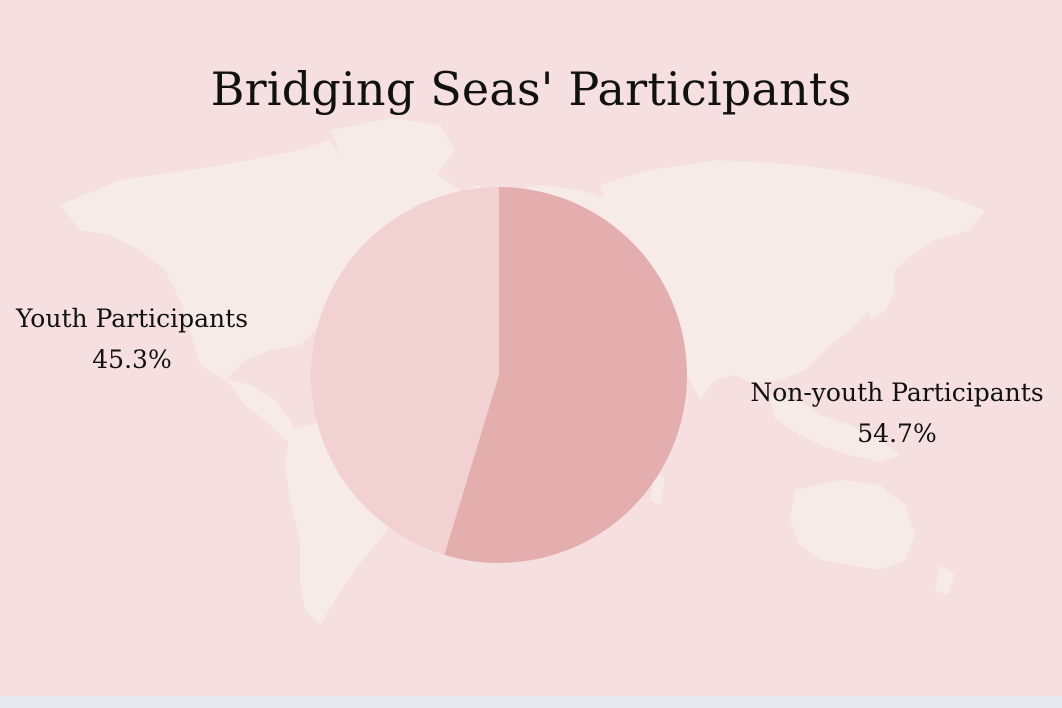 The image size is (1062, 708). What do you see at coordinates (897, 413) in the screenshot?
I see `slice-label-nonyouth: Non-youth Participants 54.7%` at bounding box center [897, 413].